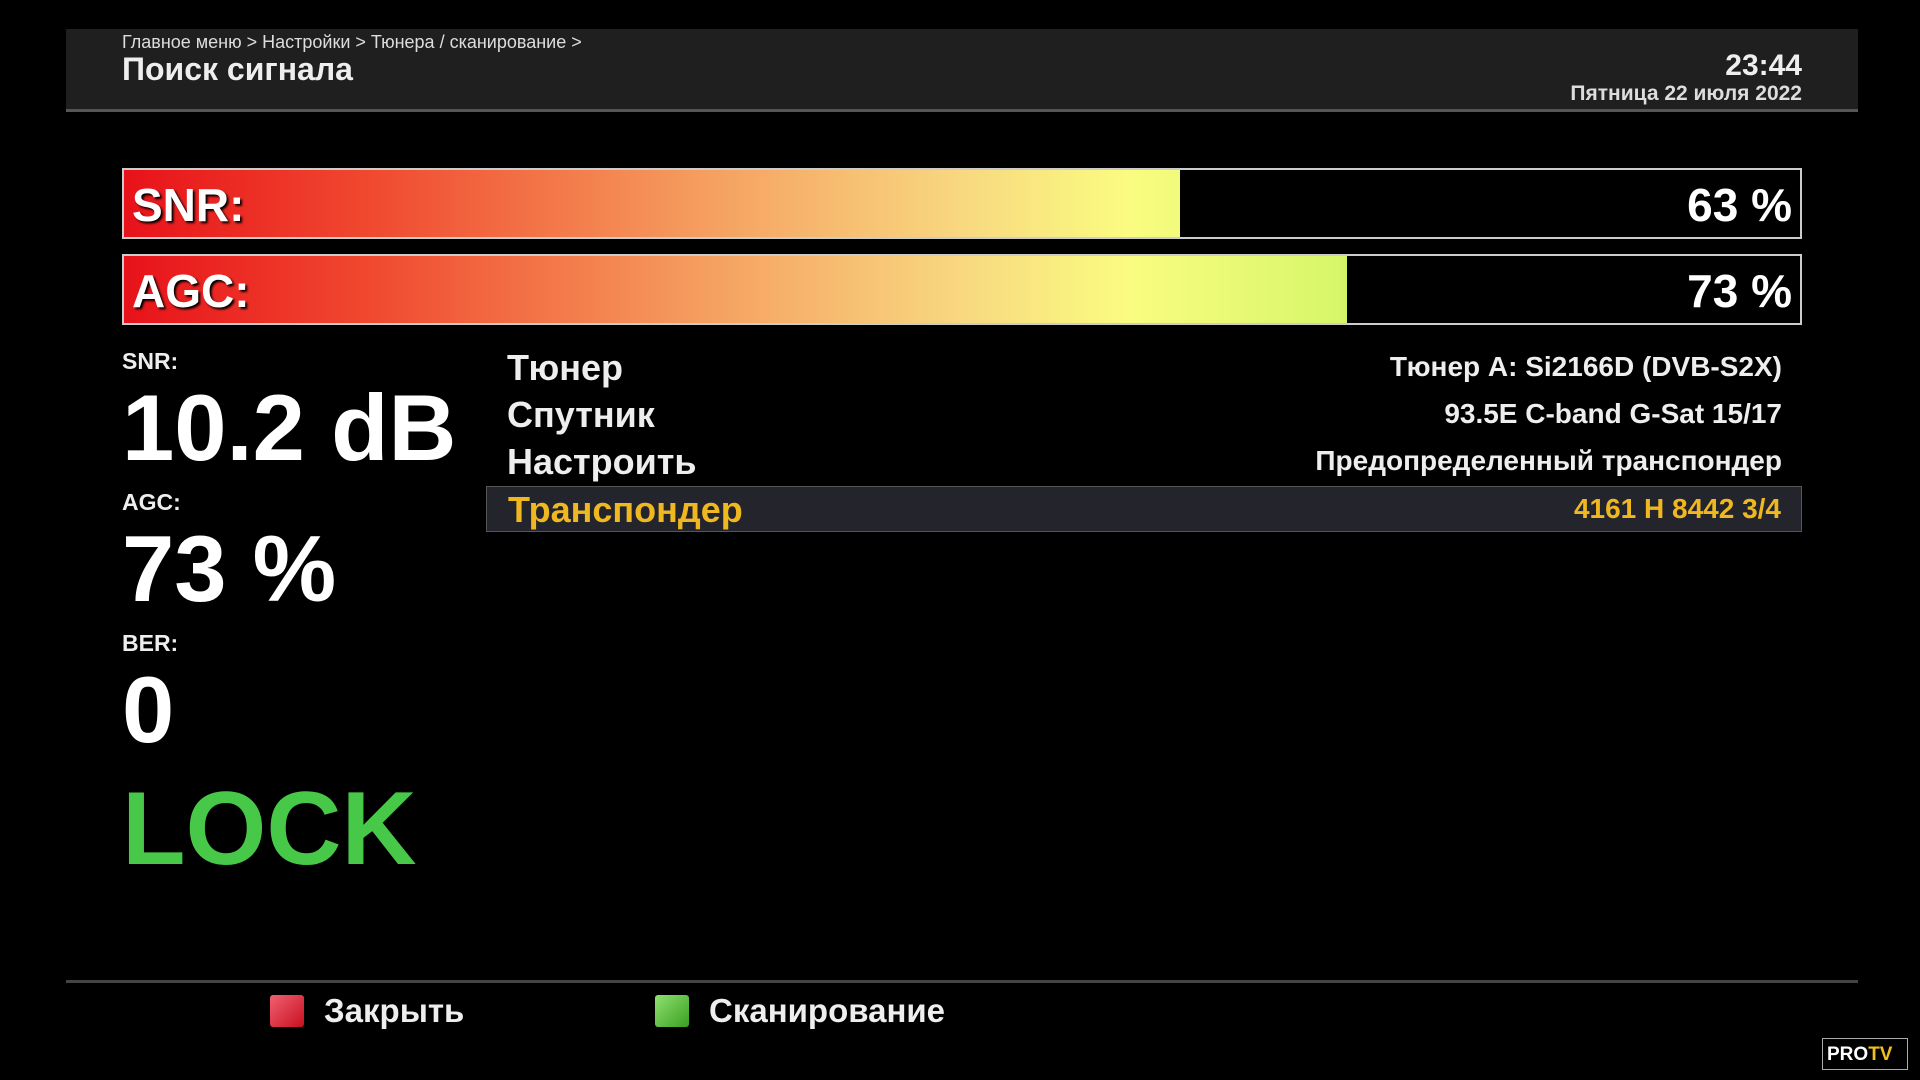 Image resolution: width=1920 pixels, height=1080 pixels. I want to click on snr-label: SNR:, so click(150, 361).